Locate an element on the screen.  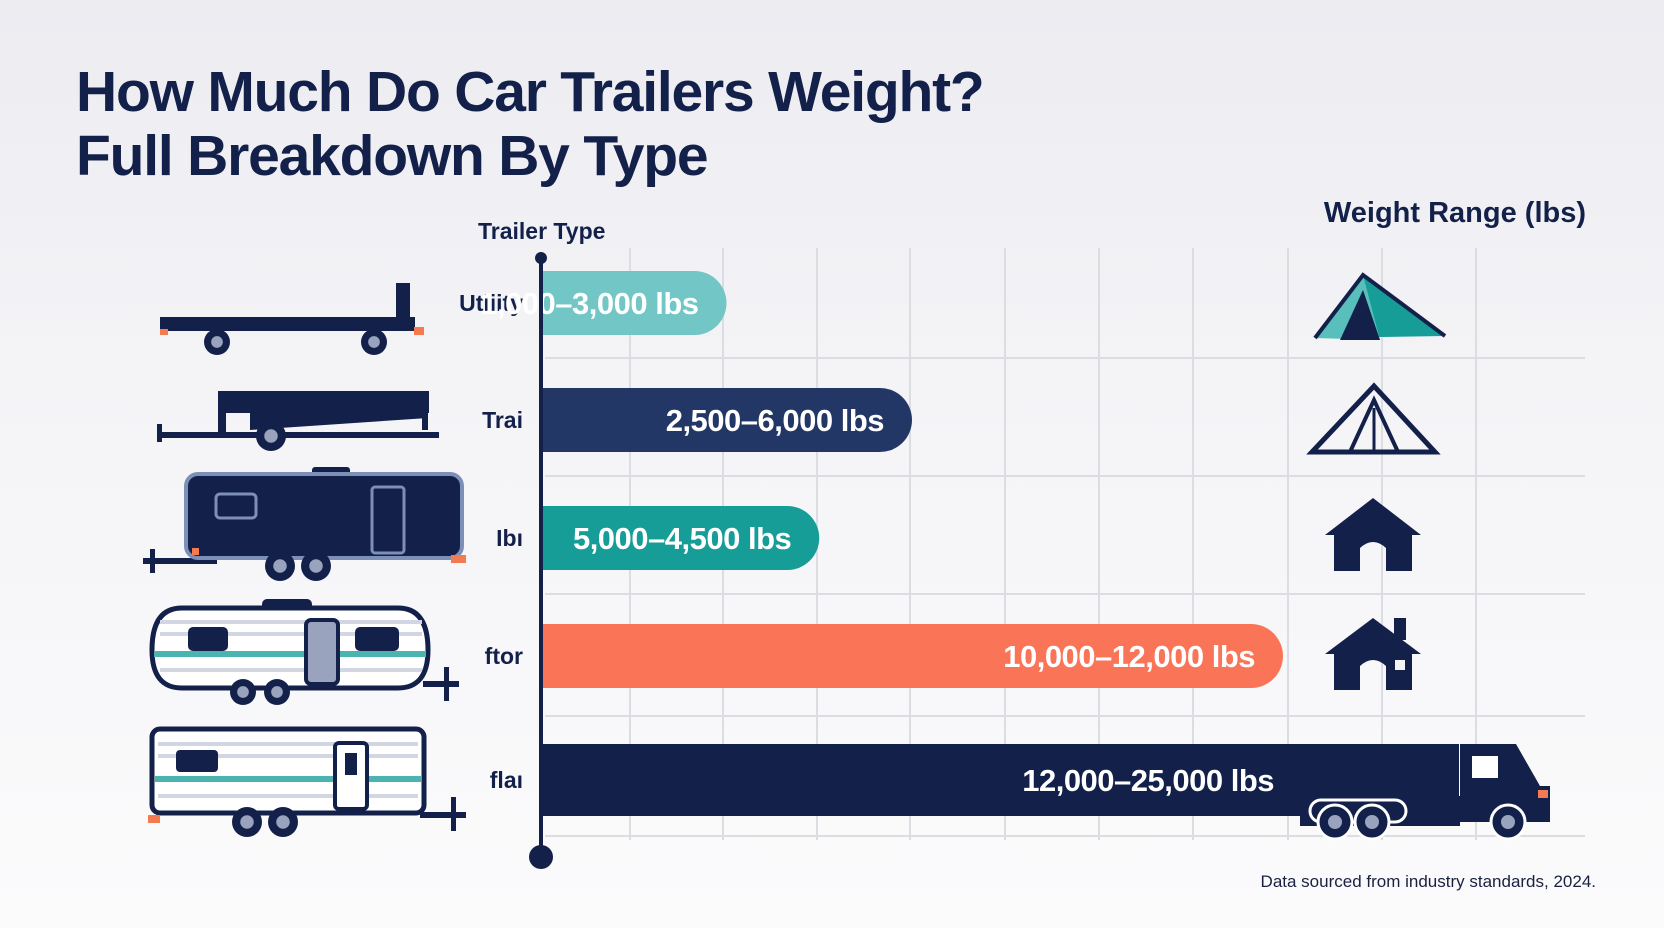
category-label-2: Ibı is located at coordinates (509, 538).